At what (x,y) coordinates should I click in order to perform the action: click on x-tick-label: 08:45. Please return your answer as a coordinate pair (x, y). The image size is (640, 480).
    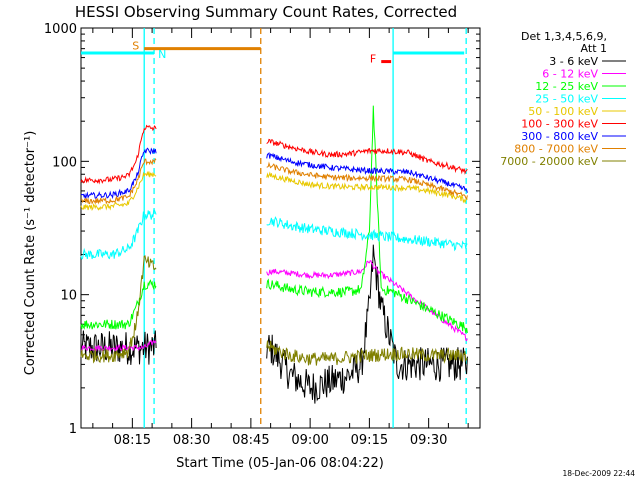
    Looking at the image, I should click on (250, 440).